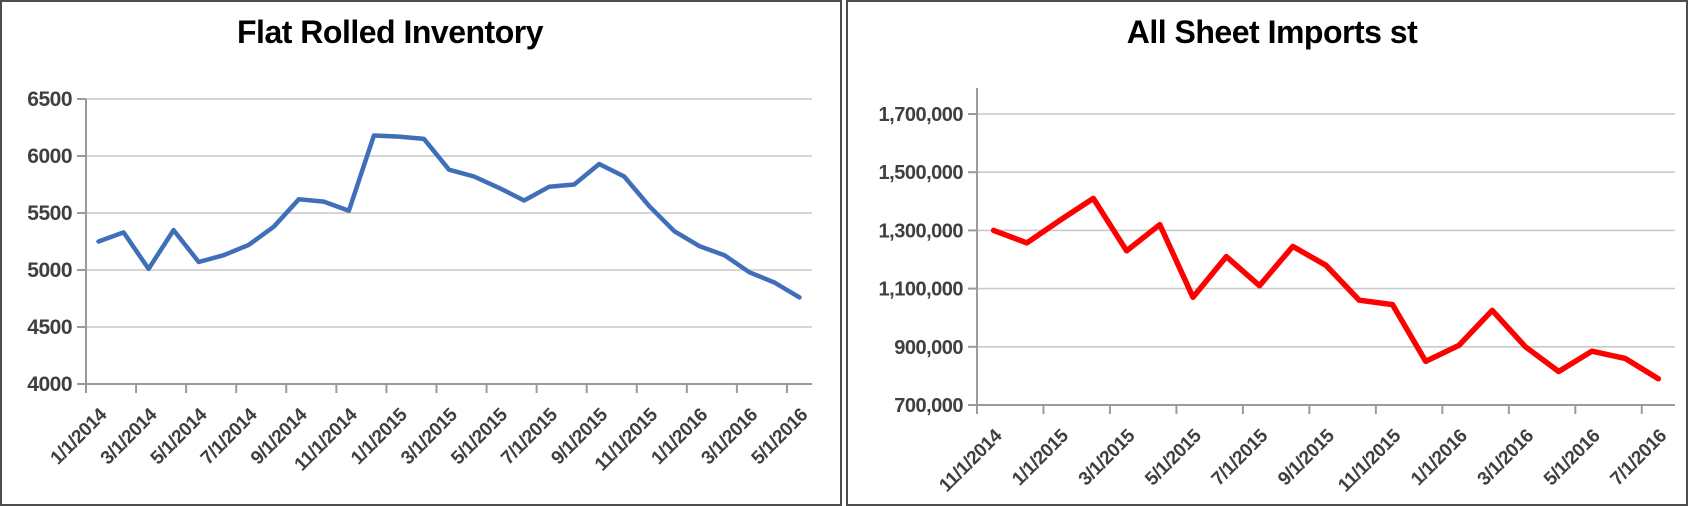 The width and height of the screenshot is (1688, 506). What do you see at coordinates (928, 406) in the screenshot?
I see `y-tick-label: 700,000` at bounding box center [928, 406].